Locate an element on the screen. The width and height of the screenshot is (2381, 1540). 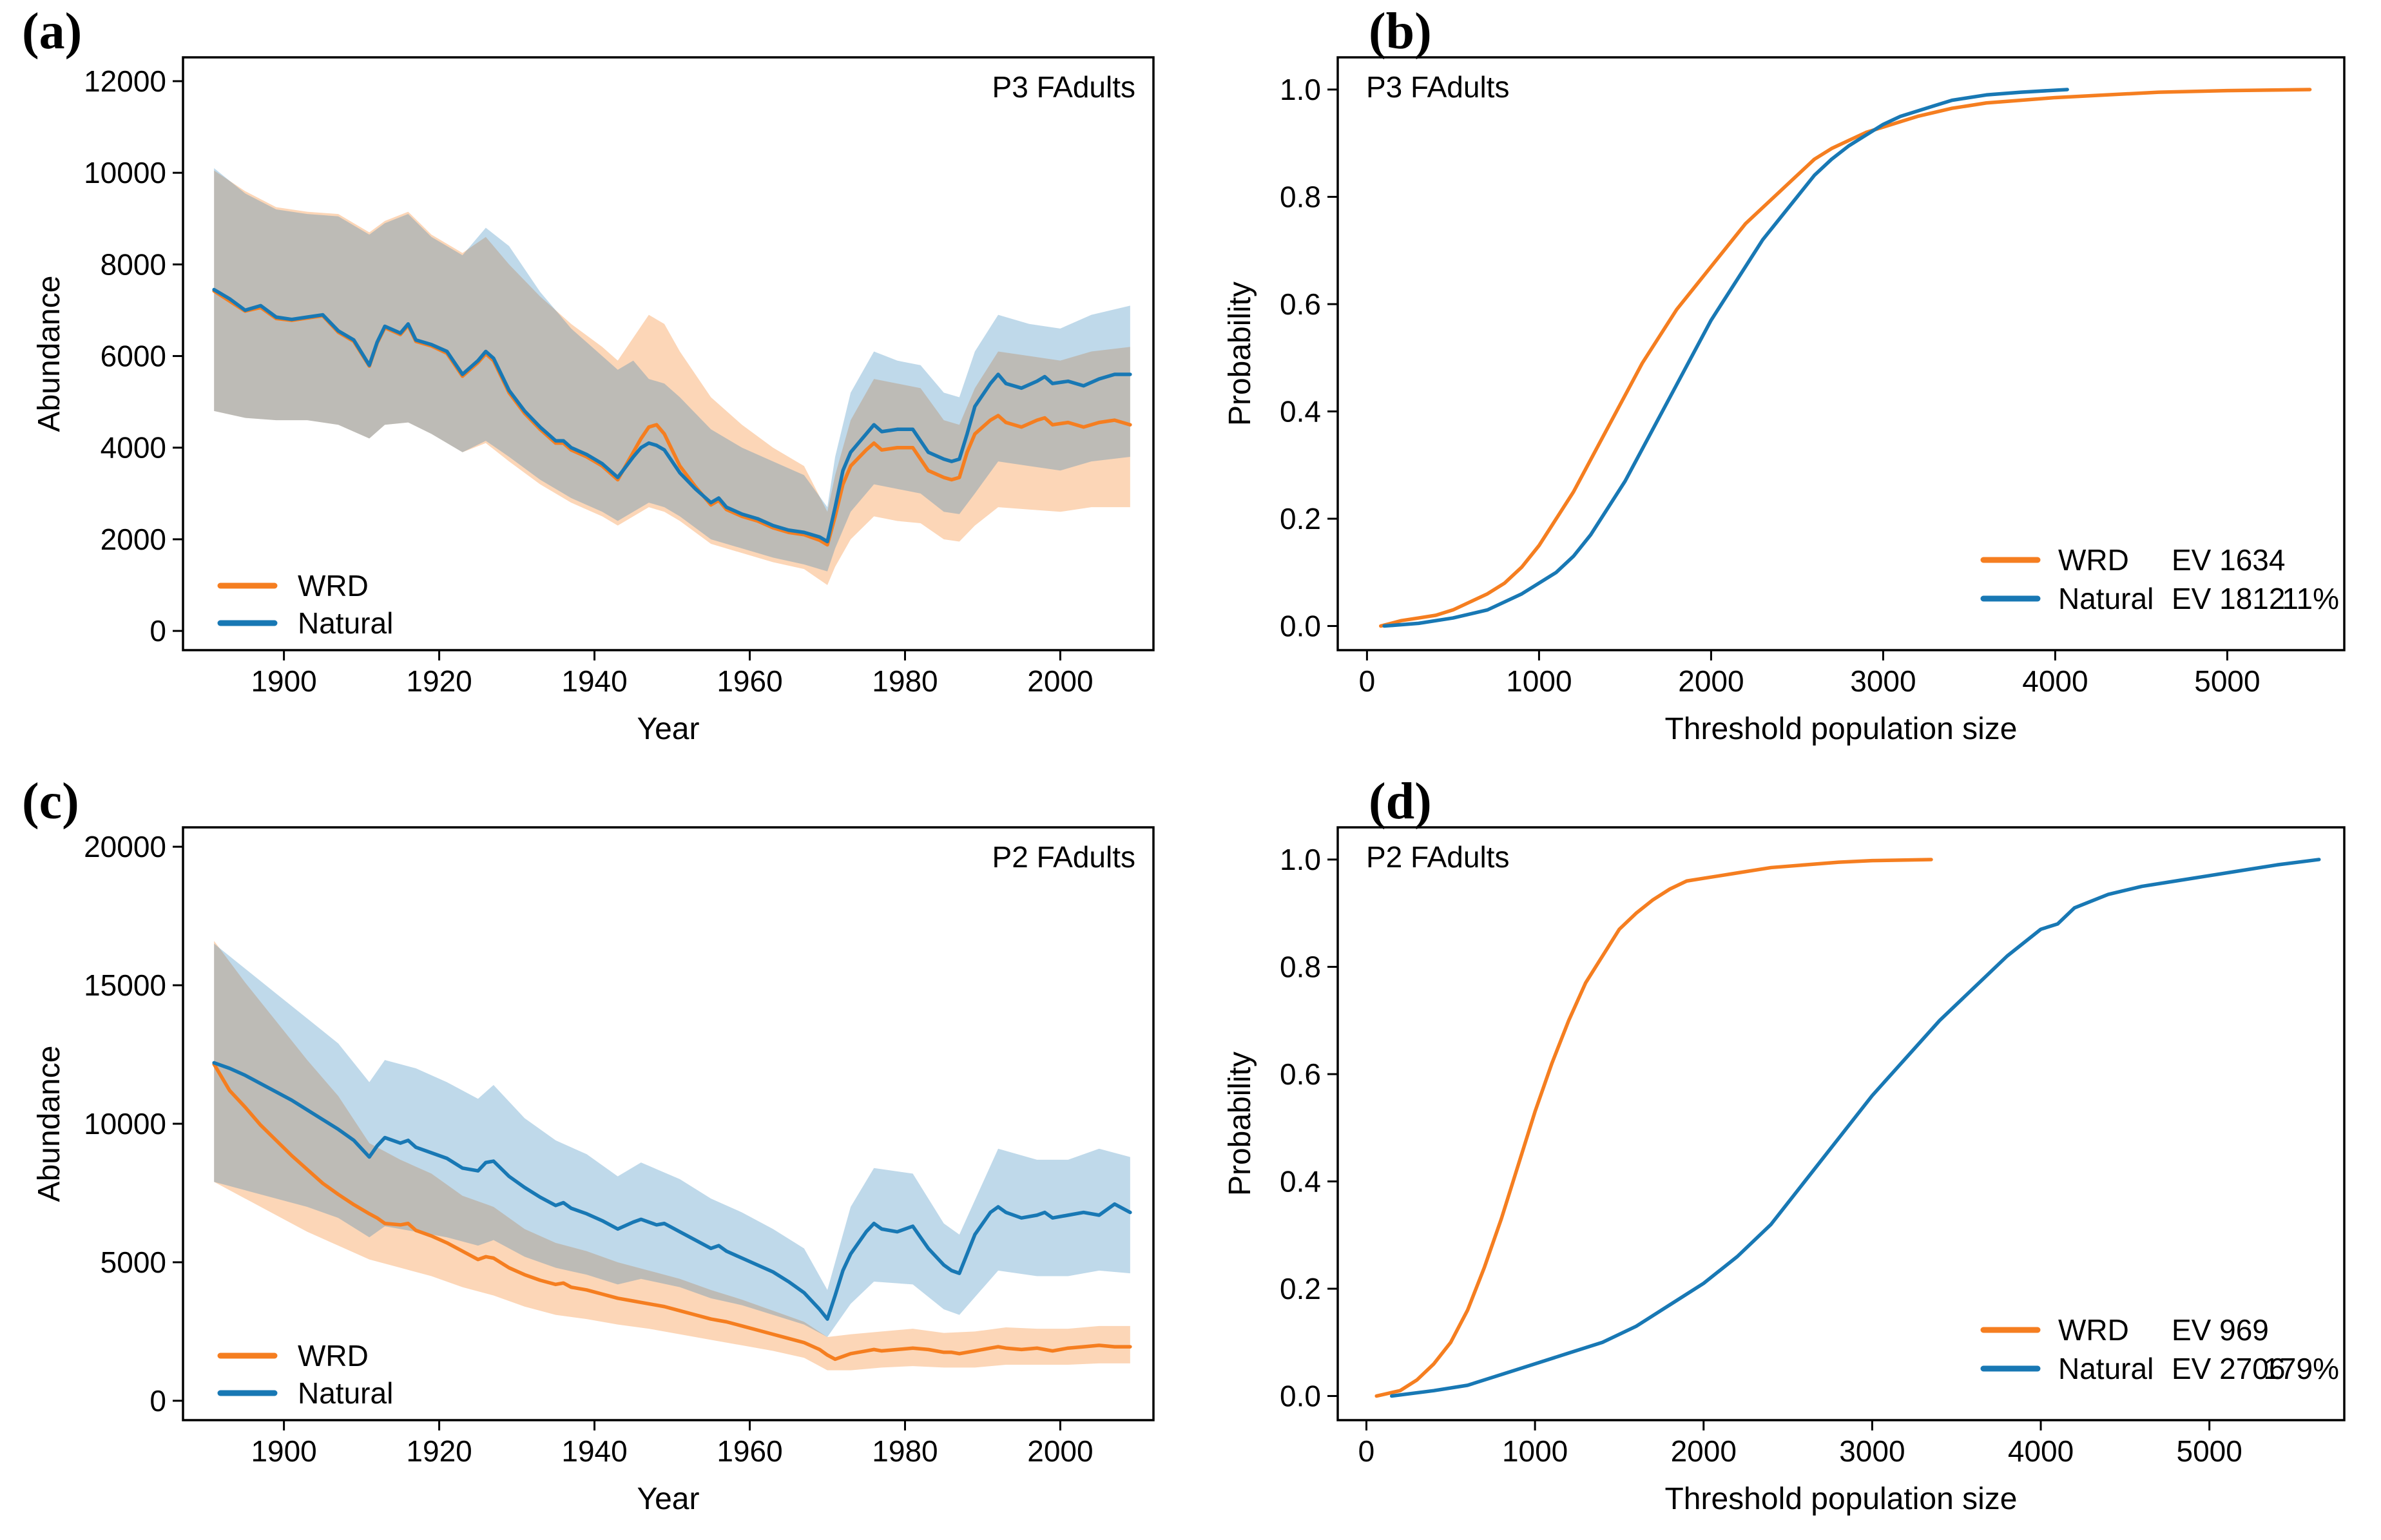
y-axis-title: Abundance is located at coordinates (49, 1124).